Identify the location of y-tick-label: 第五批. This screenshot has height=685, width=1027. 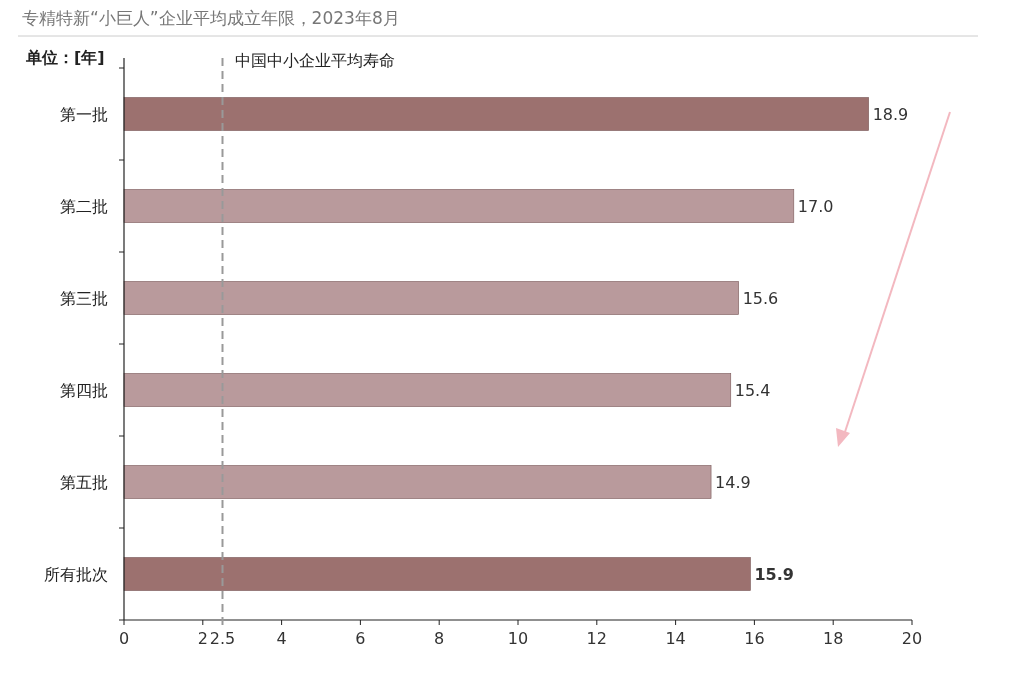
(84, 482).